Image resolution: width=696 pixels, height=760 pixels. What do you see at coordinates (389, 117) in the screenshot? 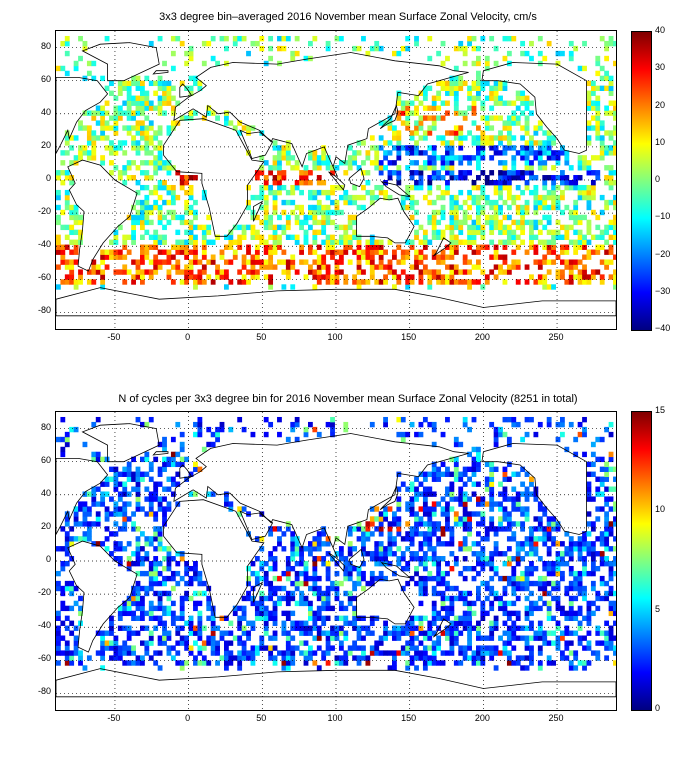
I see `coastline` at bounding box center [389, 117].